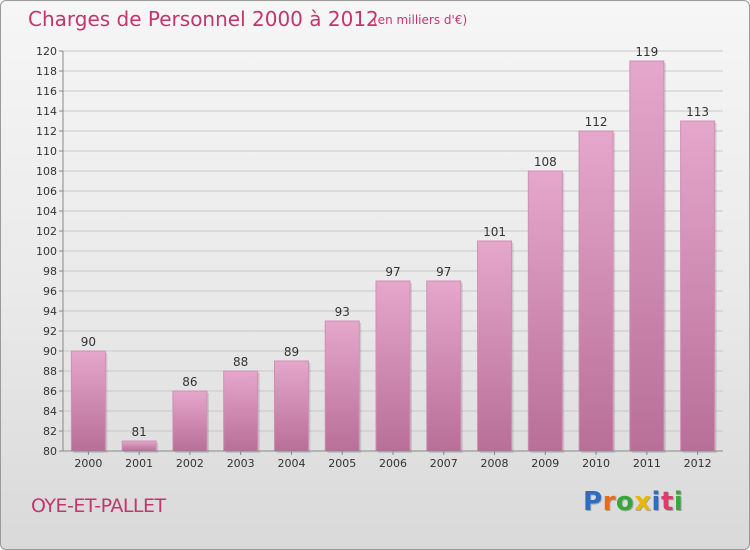 This screenshot has width=750, height=550. I want to click on x-tick-label: 2002, so click(190, 463).